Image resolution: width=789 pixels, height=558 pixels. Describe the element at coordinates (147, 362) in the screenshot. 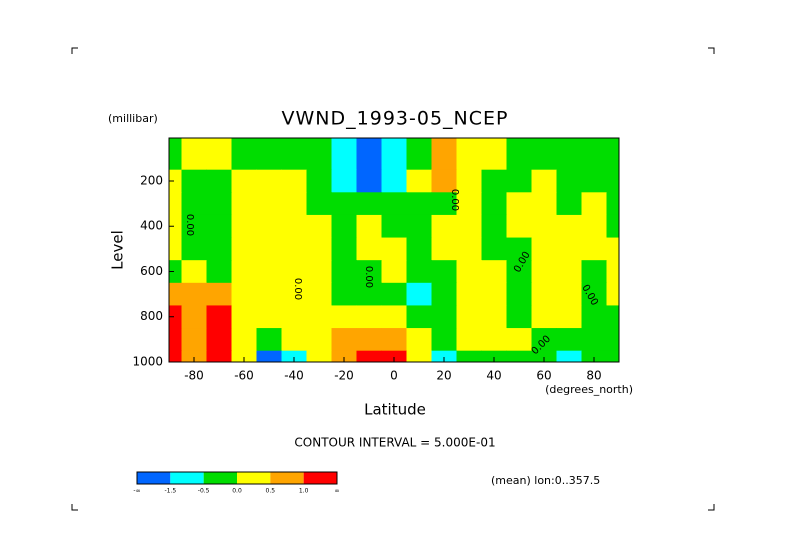

I see `y-tick-label: 1000` at that location.